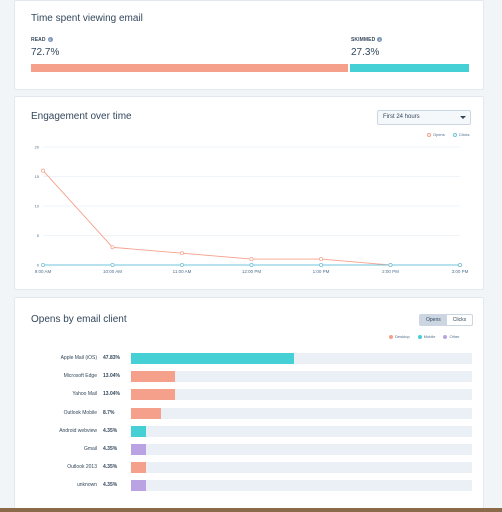 This screenshot has height=512, width=502. What do you see at coordinates (37, 176) in the screenshot?
I see `y-tick-label: 15` at bounding box center [37, 176].